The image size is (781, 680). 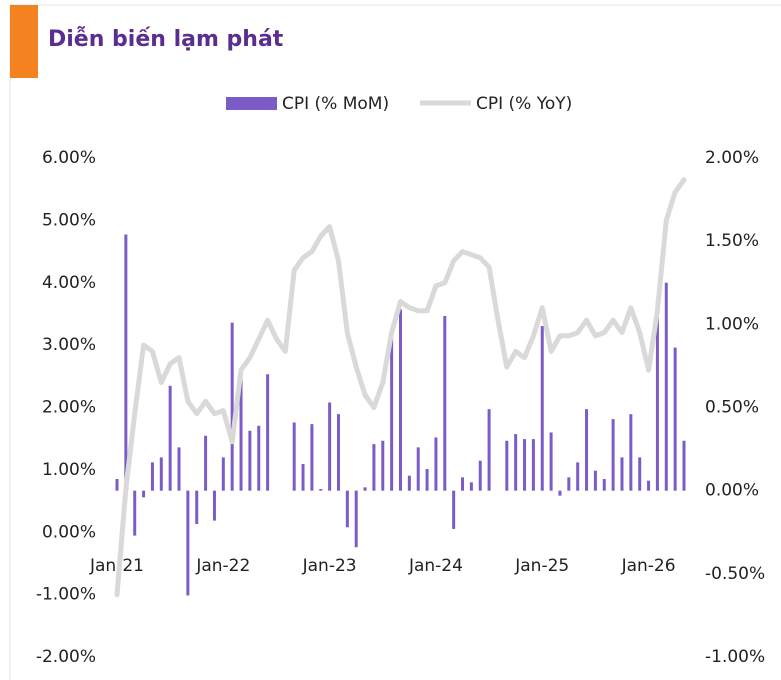 I want to click on y-tick-label: 1.00%, so click(x=69, y=470).